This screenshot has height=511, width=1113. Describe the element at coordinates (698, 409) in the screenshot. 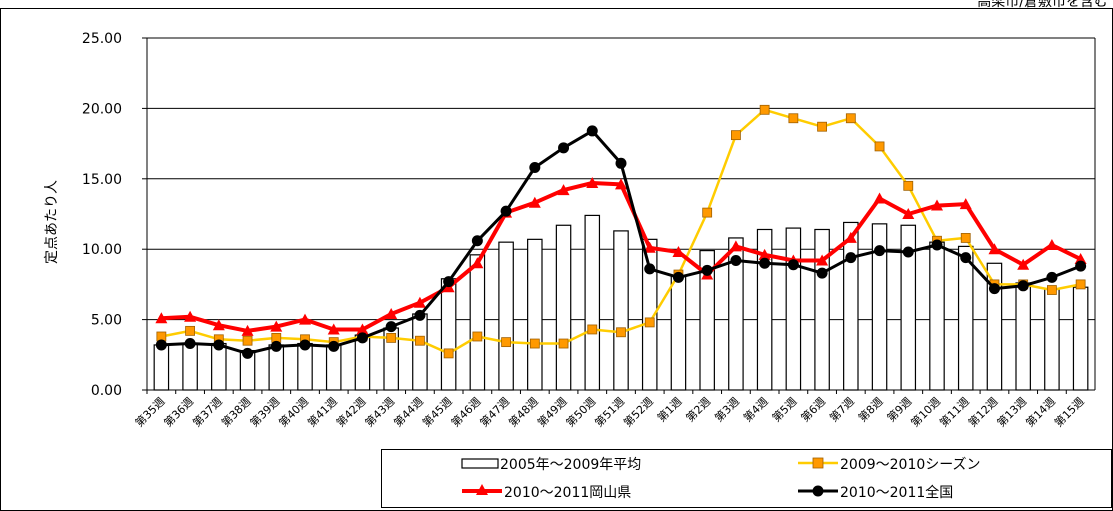

I see `x-tick-label: 第2週` at that location.